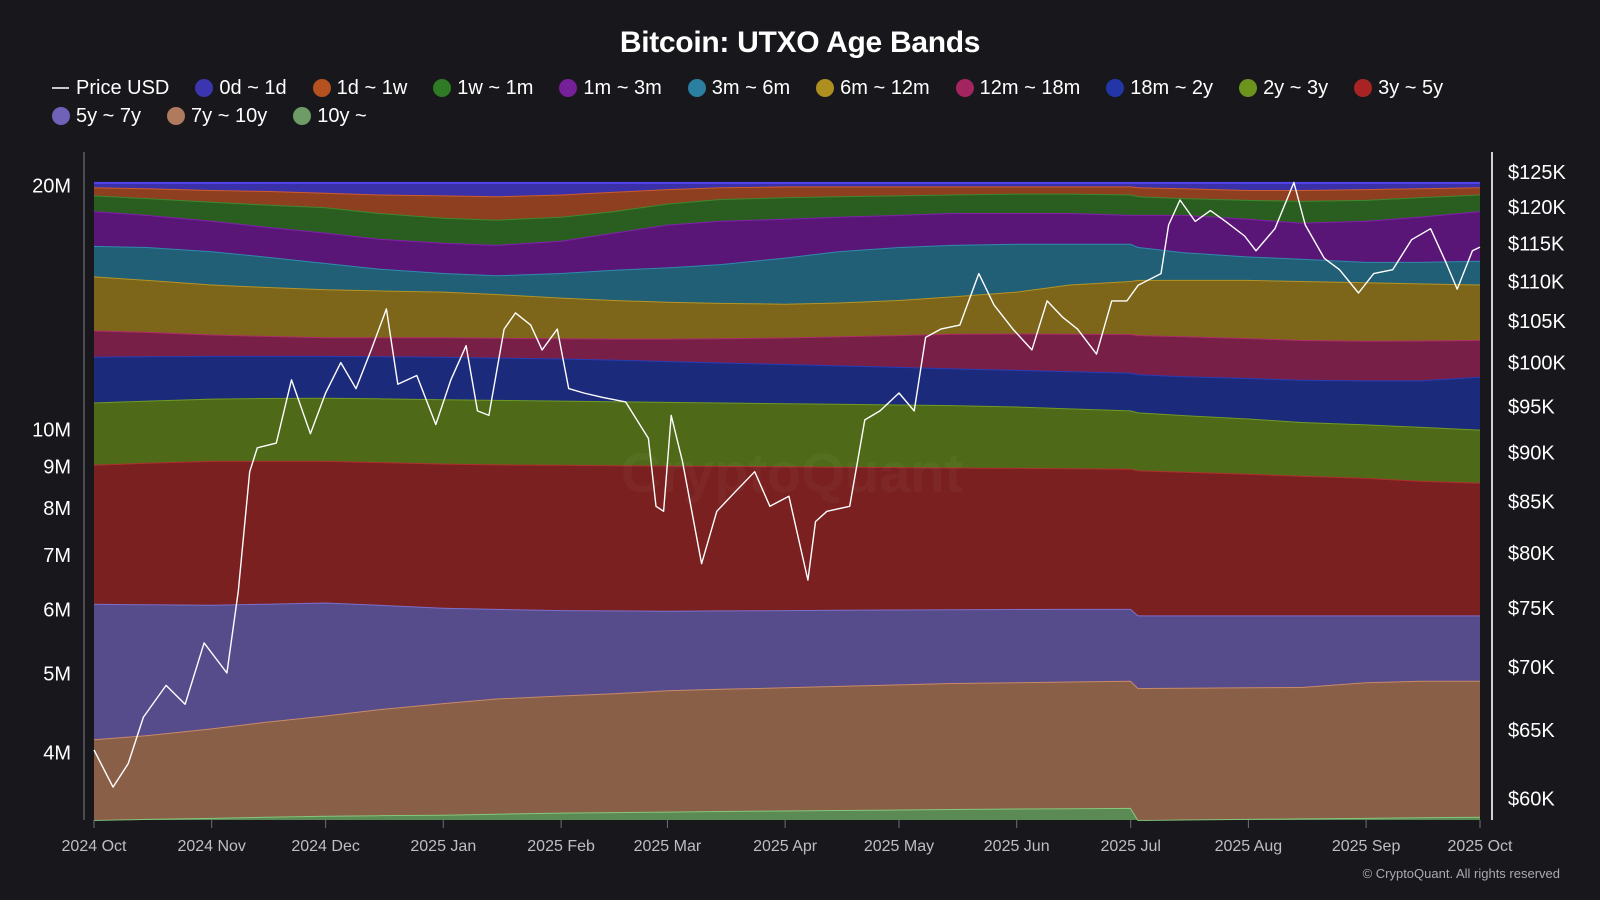 This screenshot has height=900, width=1600. I want to click on legend-label: 3m ~ 6m, so click(751, 87).